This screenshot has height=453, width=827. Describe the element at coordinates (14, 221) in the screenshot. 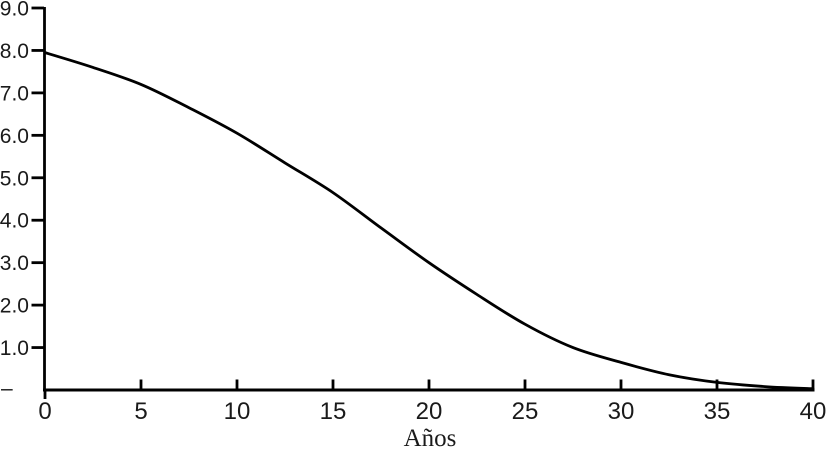

I see `y-tick-label: 4.0` at that location.